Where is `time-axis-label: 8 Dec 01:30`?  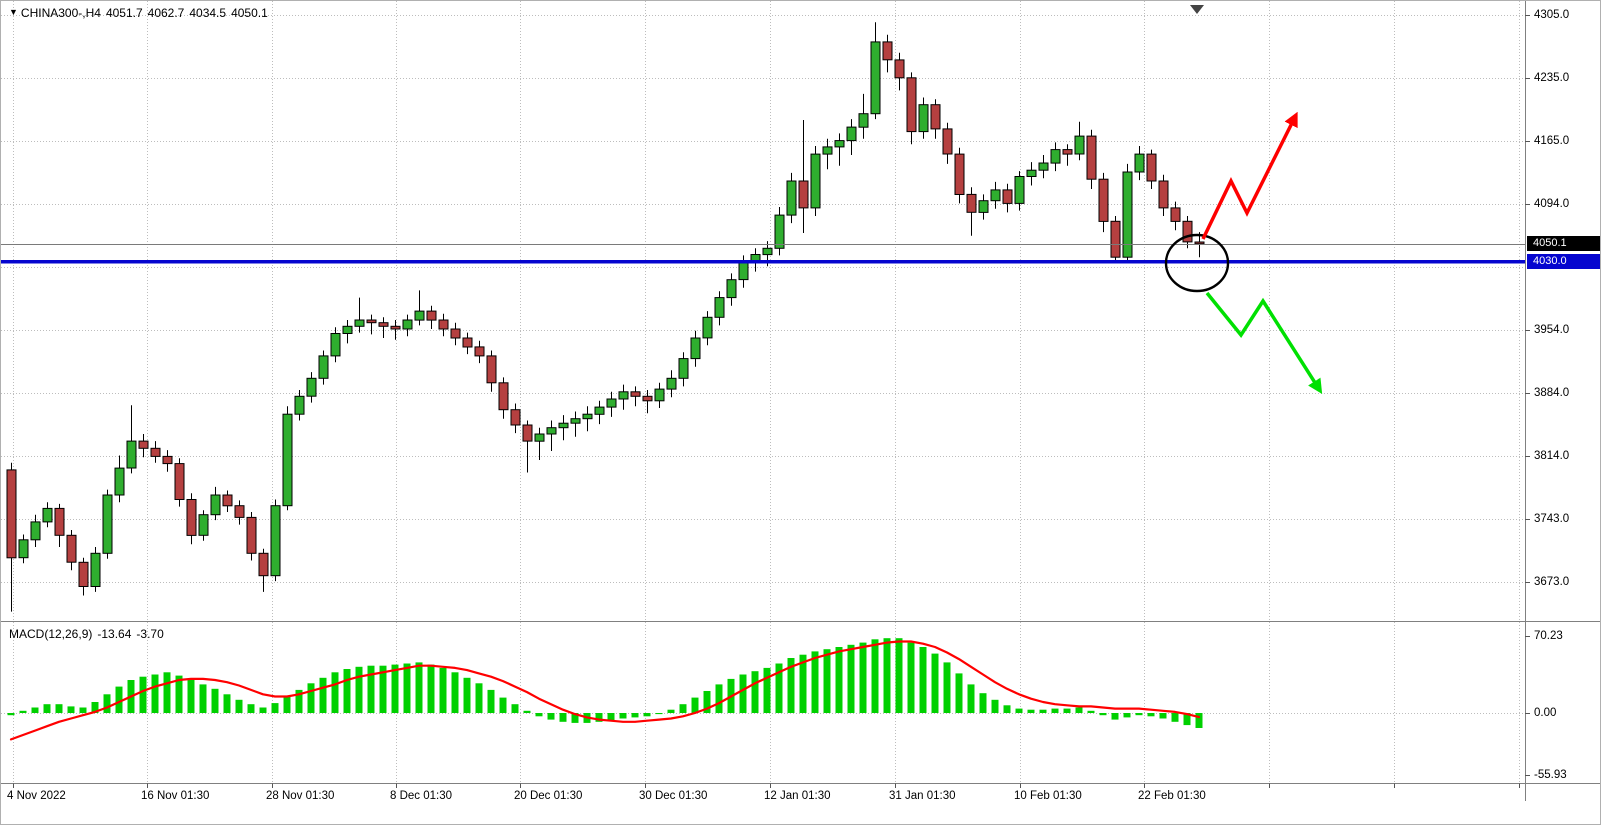
time-axis-label: 8 Dec 01:30 is located at coordinates (421, 796).